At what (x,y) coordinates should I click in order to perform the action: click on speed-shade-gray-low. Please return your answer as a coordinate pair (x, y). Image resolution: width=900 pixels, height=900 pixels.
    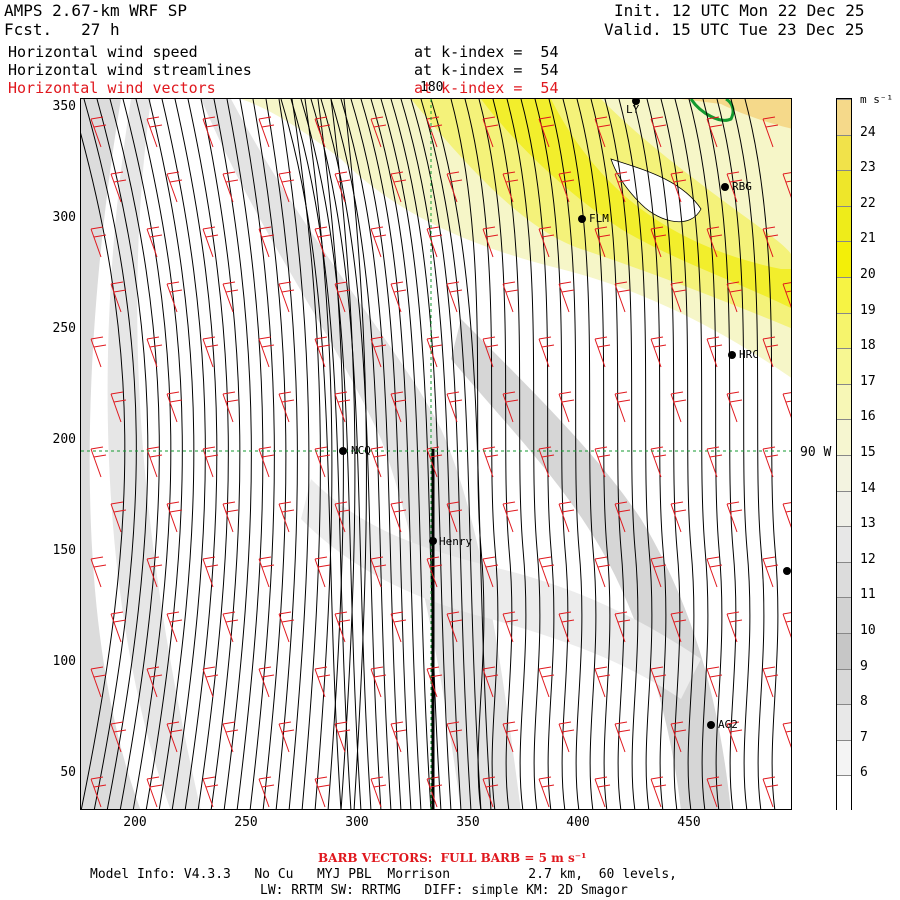
    Looking at the image, I should click on (501, 589).